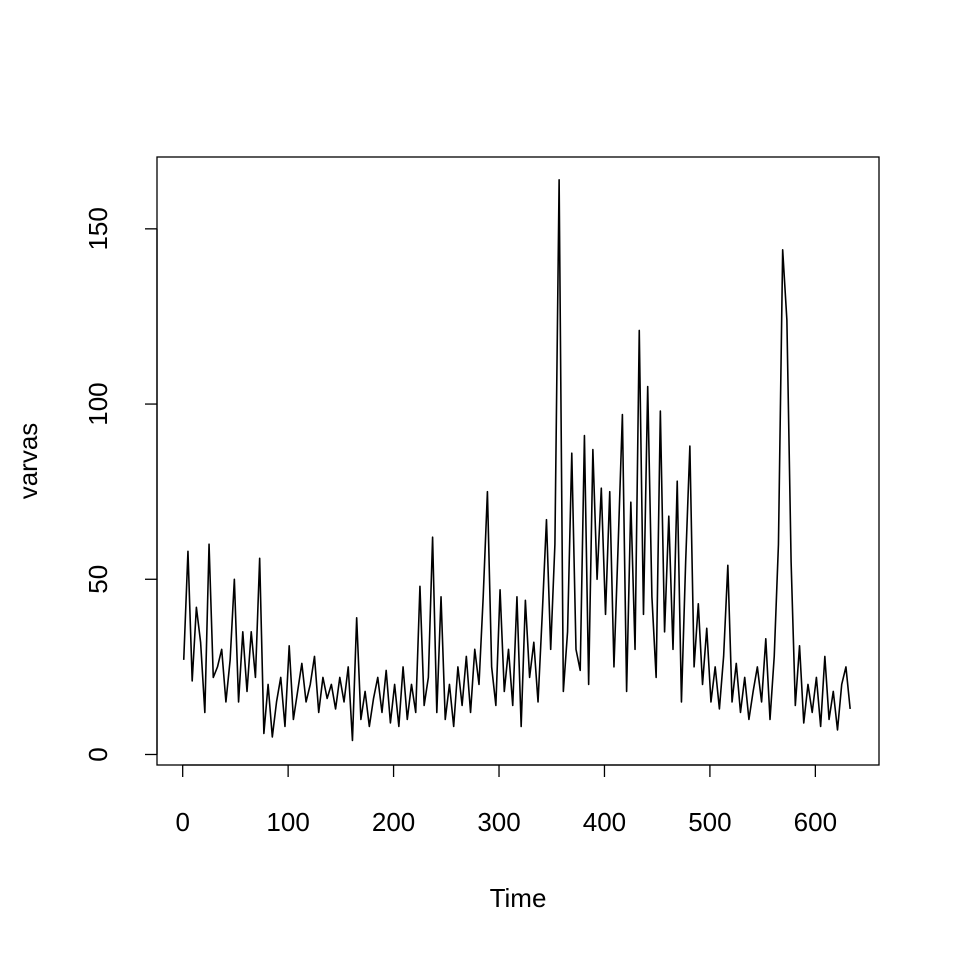 The height and width of the screenshot is (960, 960). What do you see at coordinates (28, 461) in the screenshot?
I see `y-axis-label: varvas` at bounding box center [28, 461].